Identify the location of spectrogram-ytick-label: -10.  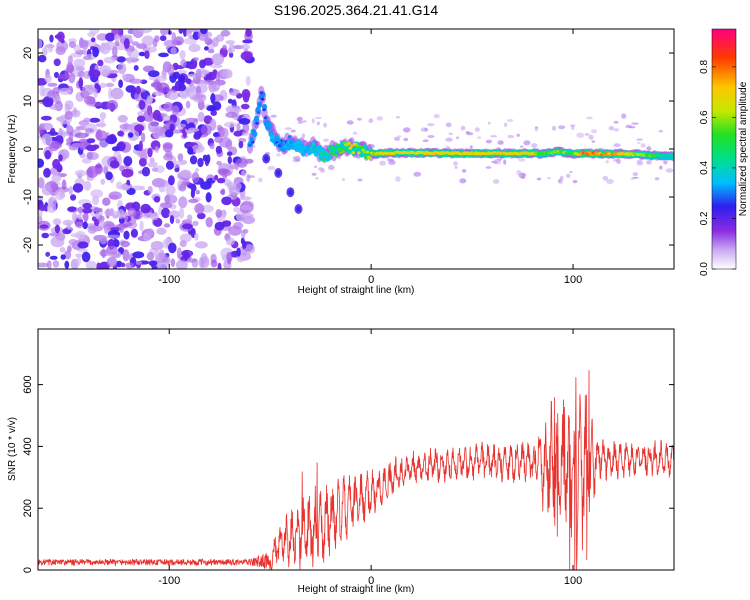
(28, 197).